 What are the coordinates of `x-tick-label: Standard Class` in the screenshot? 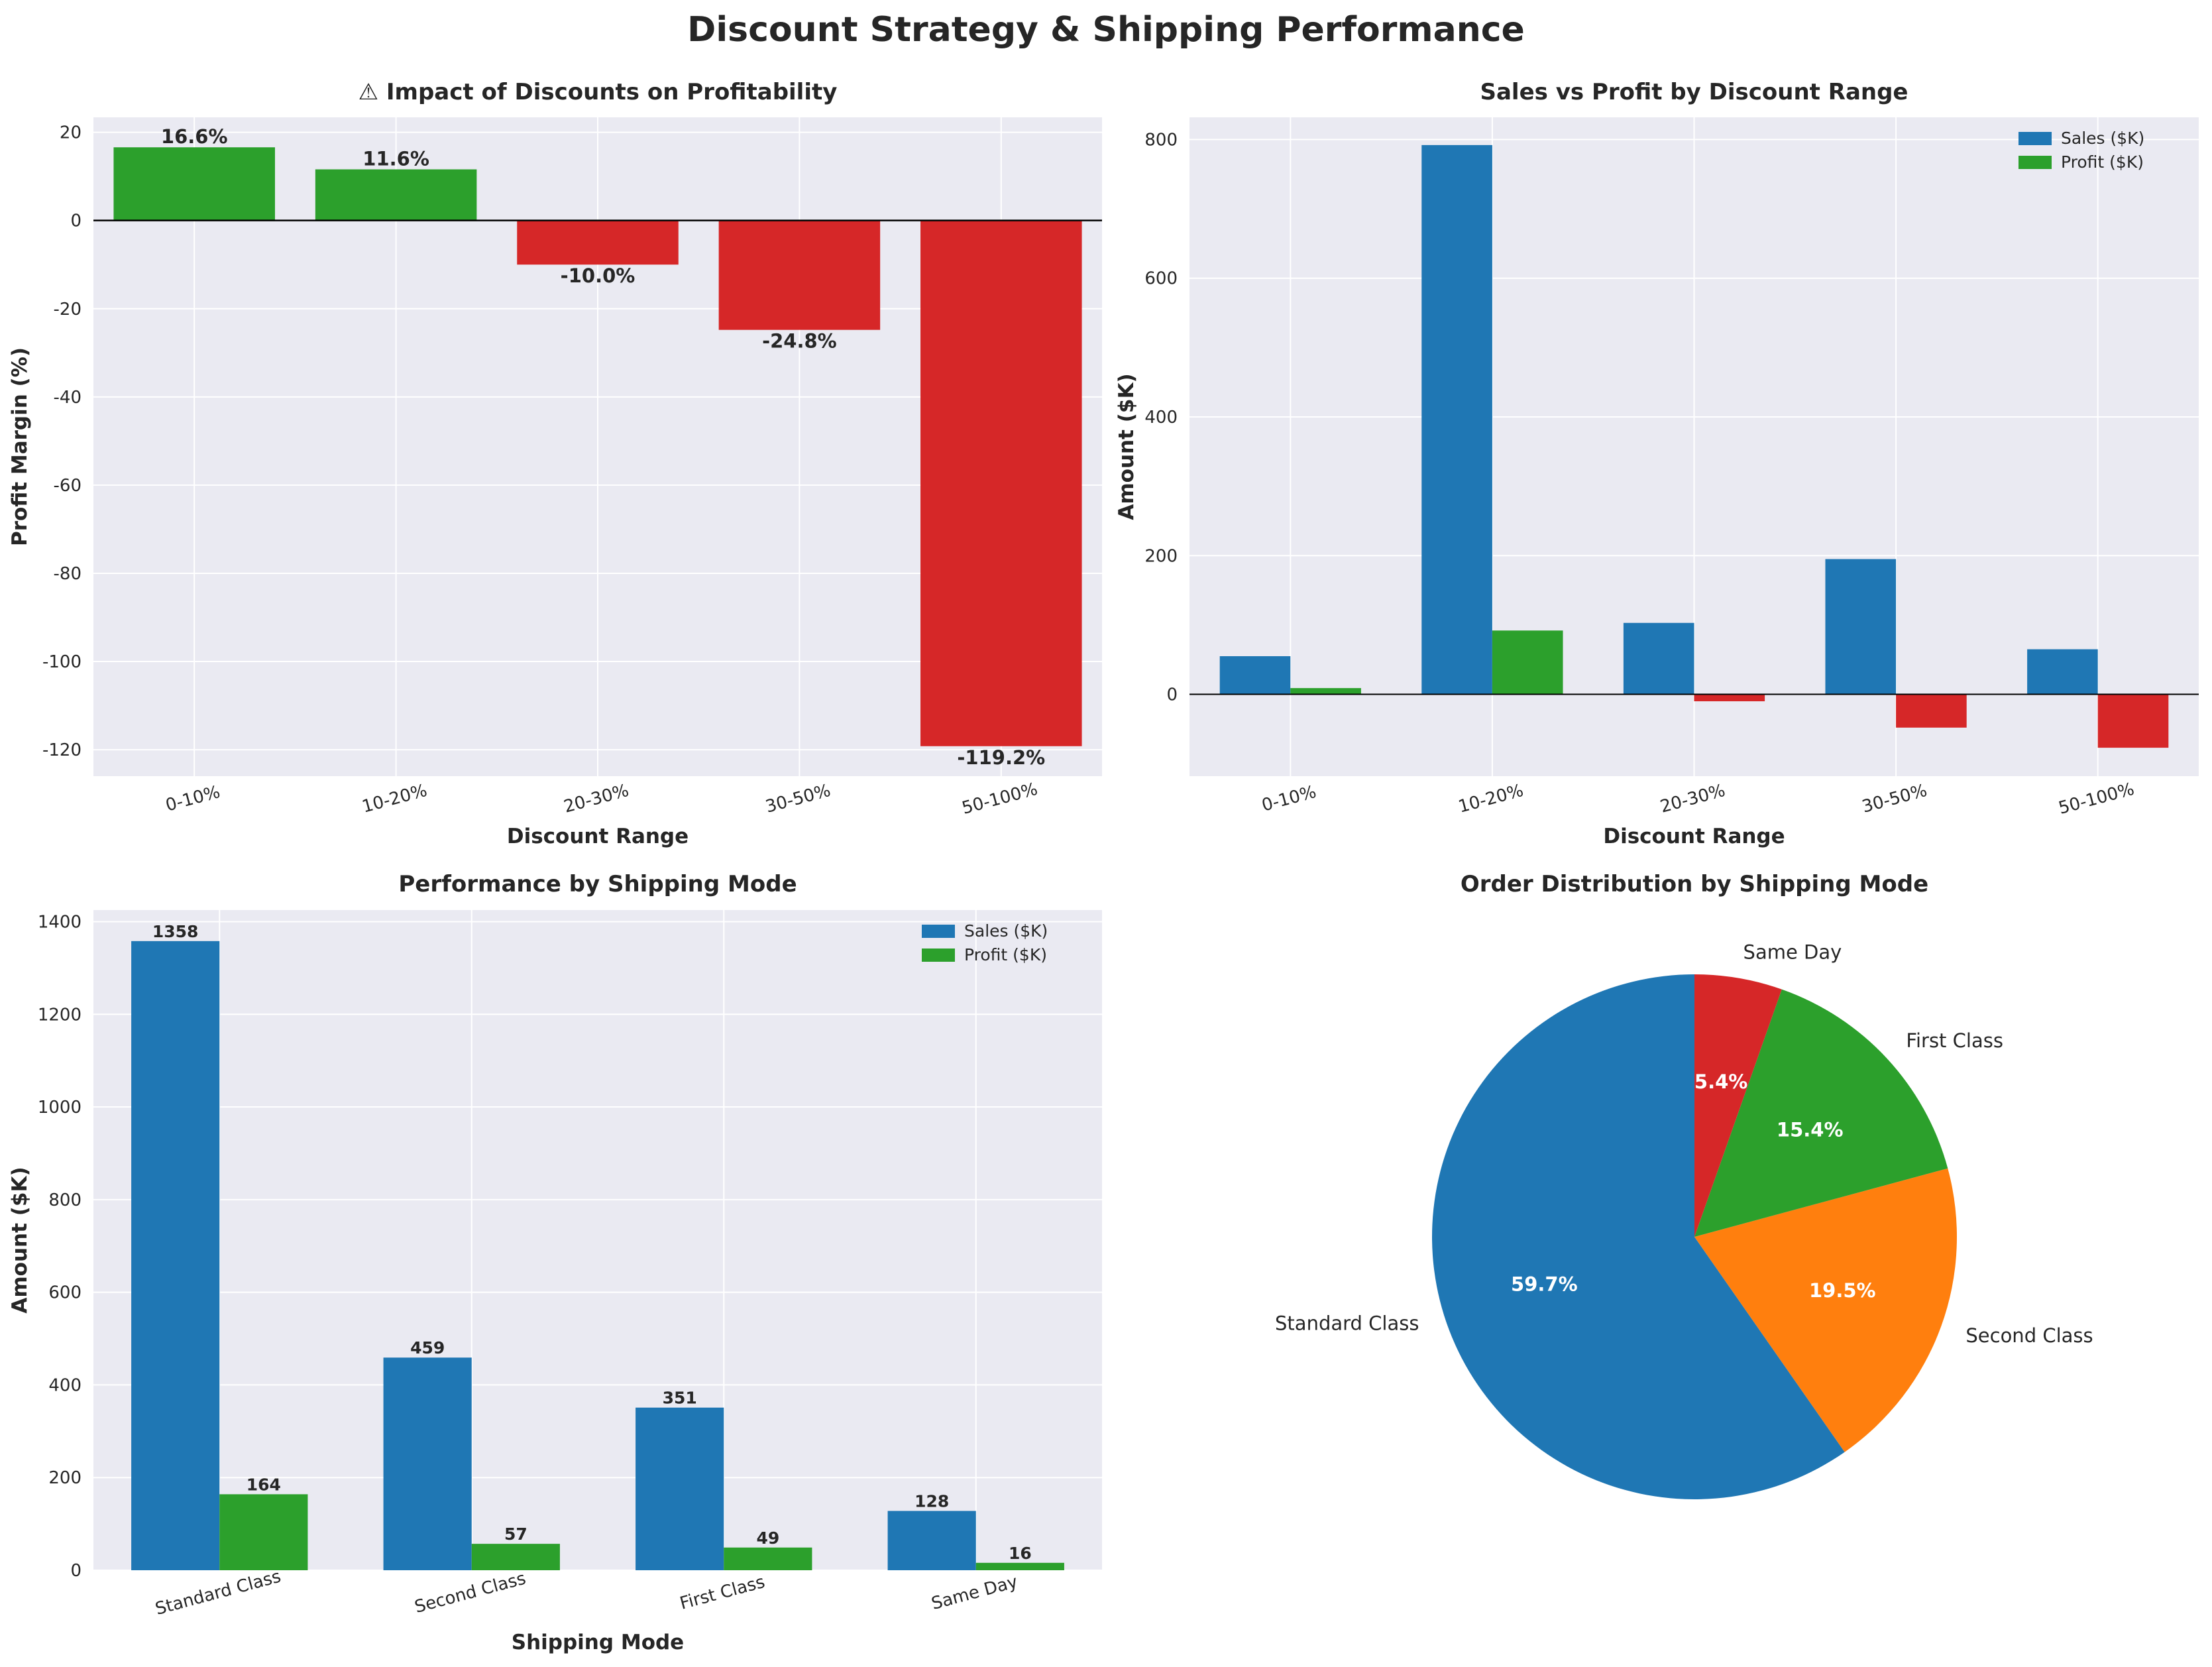 It's located at (218, 1593).